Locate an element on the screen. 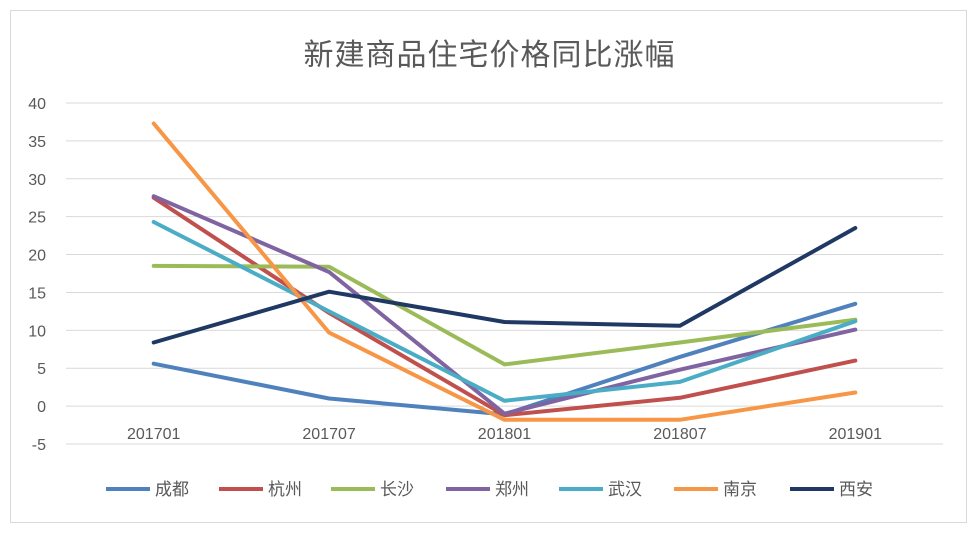 Image resolution: width=979 pixels, height=535 pixels. x-tick-label: 201707 is located at coordinates (328, 434).